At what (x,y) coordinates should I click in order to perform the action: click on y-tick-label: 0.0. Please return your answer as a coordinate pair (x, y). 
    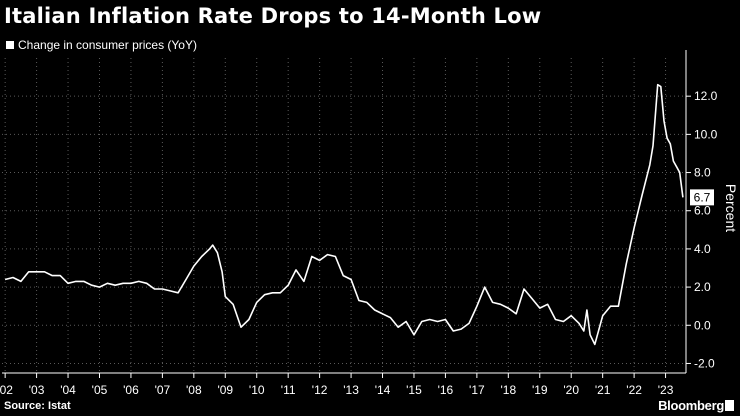
    Looking at the image, I should click on (702, 325).